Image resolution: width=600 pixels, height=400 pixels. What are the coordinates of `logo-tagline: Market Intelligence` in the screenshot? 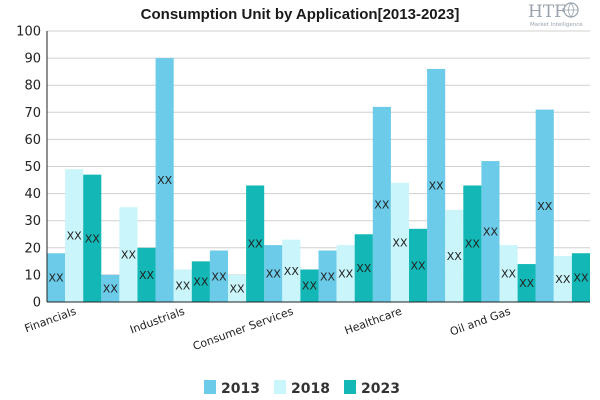 It's located at (556, 25).